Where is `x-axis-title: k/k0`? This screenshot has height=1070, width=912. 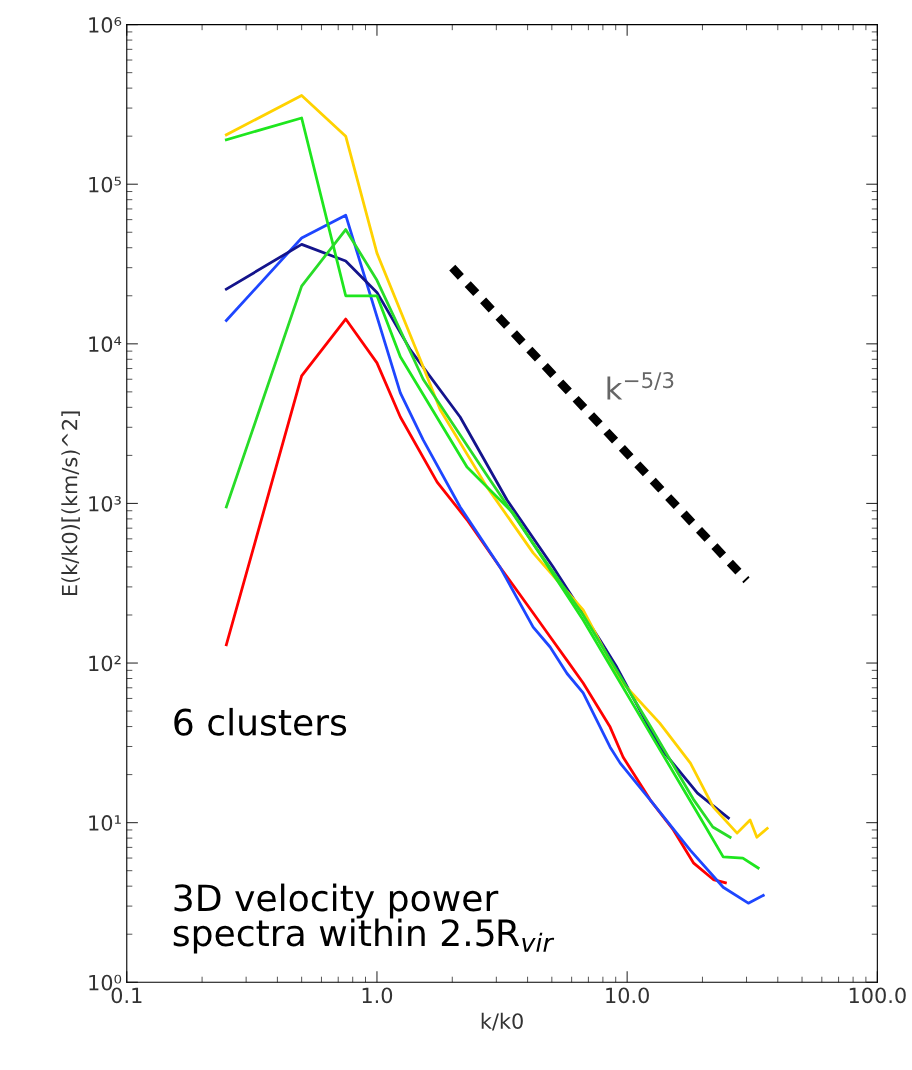
x-axis-title: k/k0 is located at coordinates (502, 1021).